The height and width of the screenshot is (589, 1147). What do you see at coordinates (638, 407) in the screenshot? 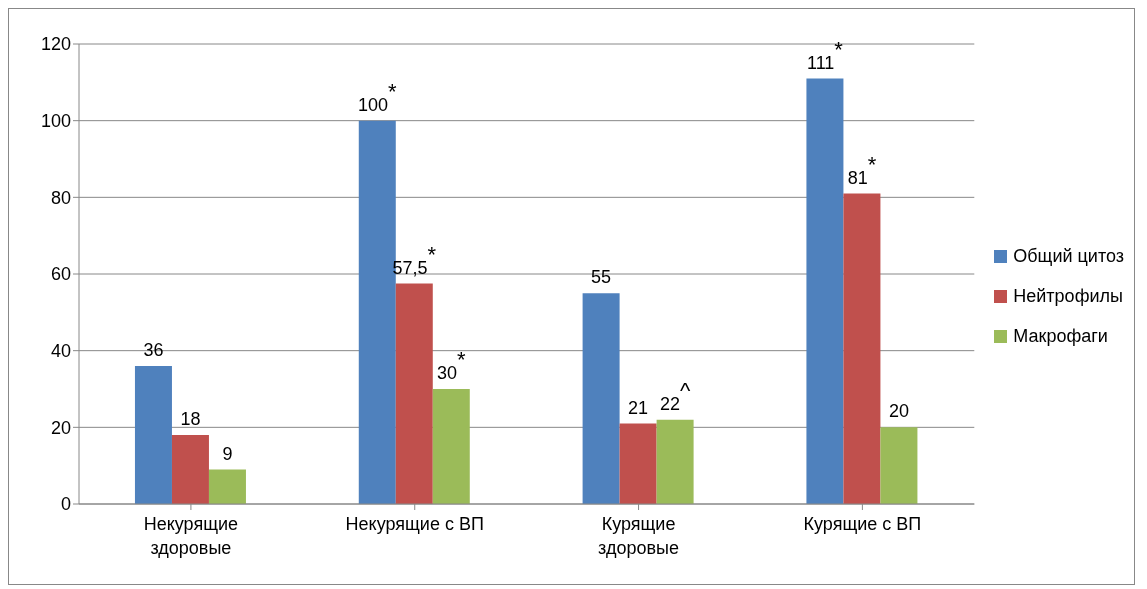
I see `data-label: 21` at bounding box center [638, 407].